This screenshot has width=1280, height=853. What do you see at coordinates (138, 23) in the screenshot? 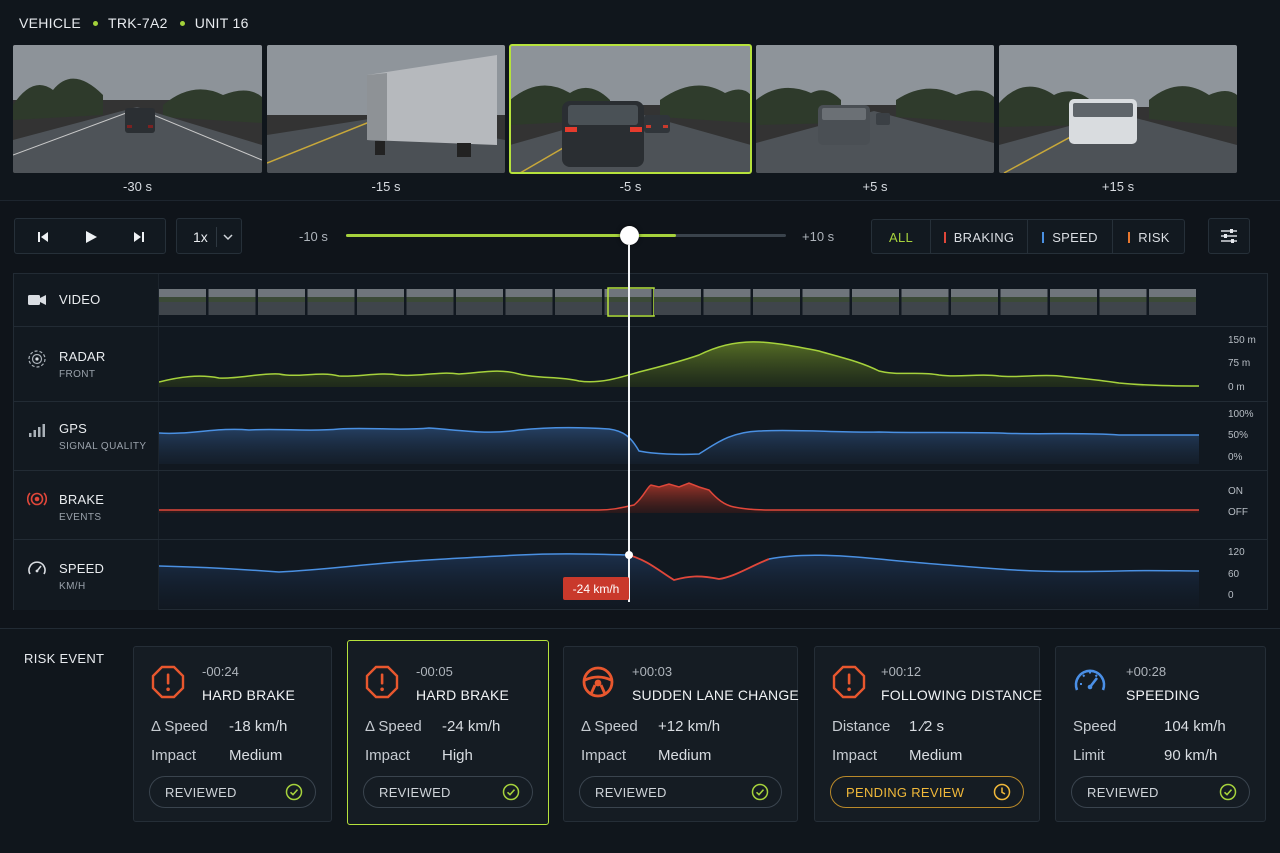
I see `truck-id: TRK-7A2` at bounding box center [138, 23].